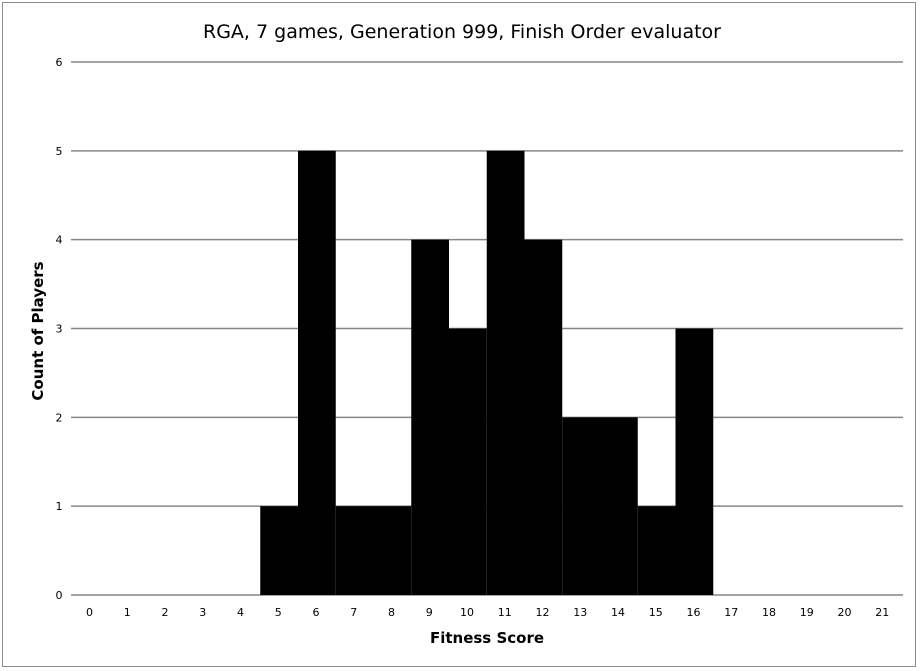 This screenshot has height=671, width=920. I want to click on y-tick-label: 3, so click(59, 329).